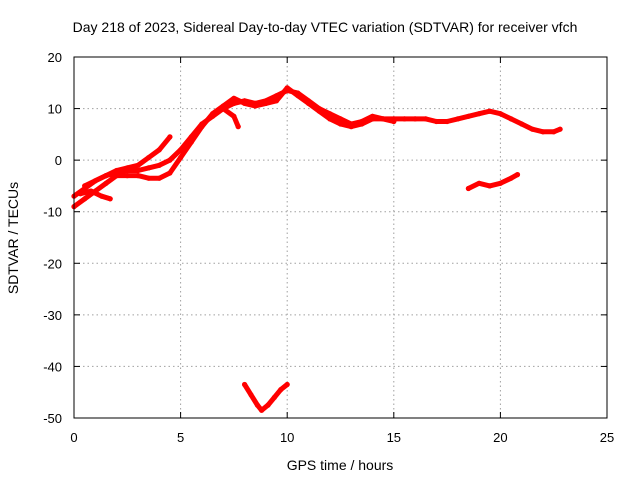 Image resolution: width=640 pixels, height=480 pixels. What do you see at coordinates (52, 212) in the screenshot?
I see `y-tick-label: -10` at bounding box center [52, 212].